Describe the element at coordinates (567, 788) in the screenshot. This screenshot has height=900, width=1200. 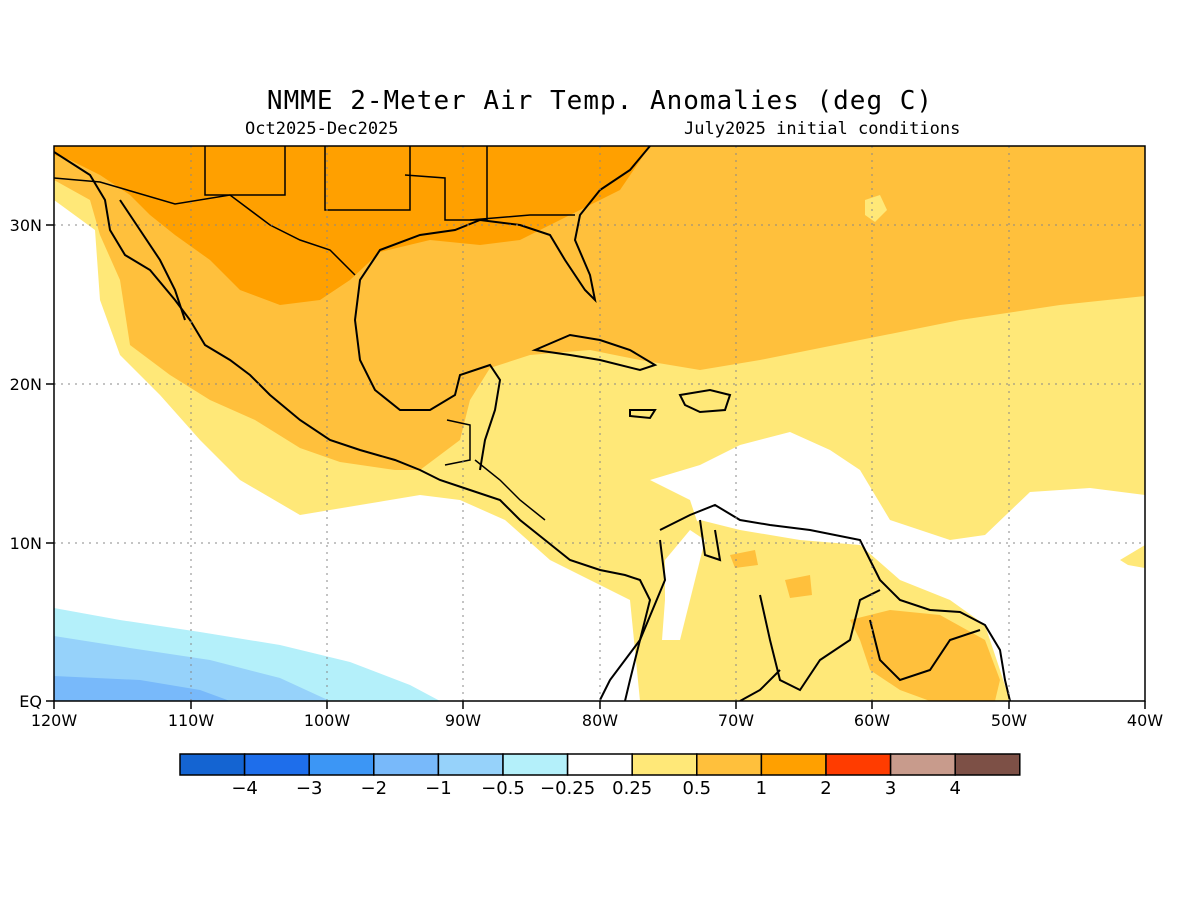
I see `colorbar-label: −0.25` at that location.